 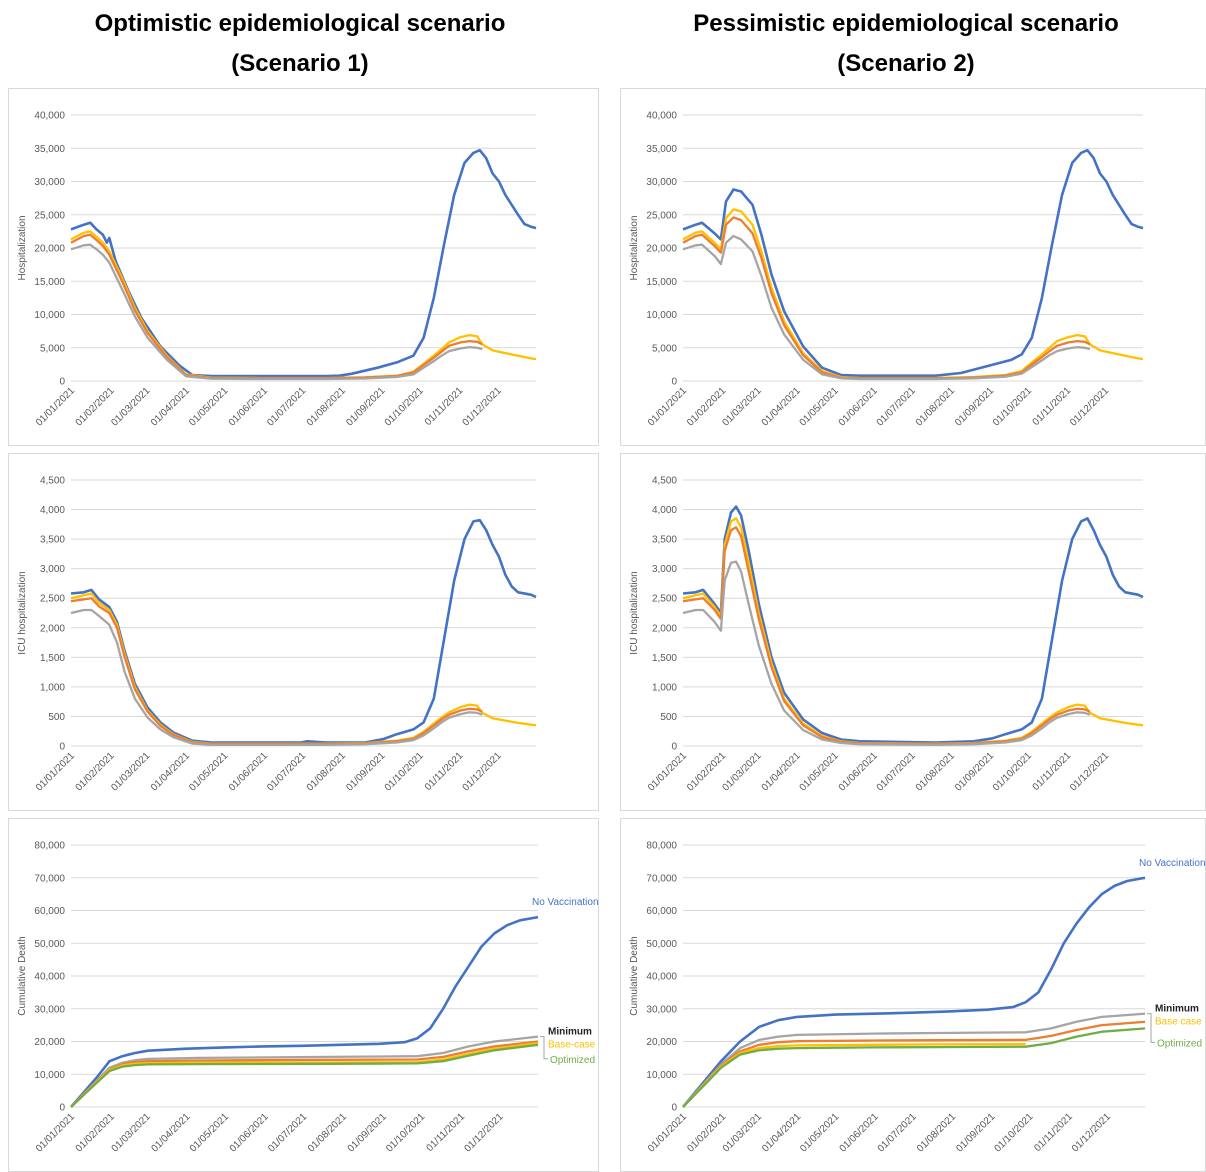 What do you see at coordinates (668, 717) in the screenshot?
I see `y-tick-label: 500` at bounding box center [668, 717].